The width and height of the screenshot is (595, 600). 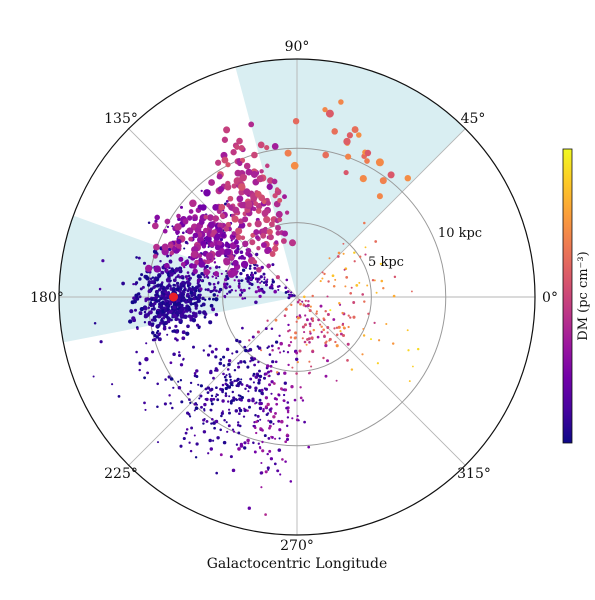 What do you see at coordinates (121, 474) in the screenshot?
I see `angle-tick-label-225: 225°` at bounding box center [121, 474].